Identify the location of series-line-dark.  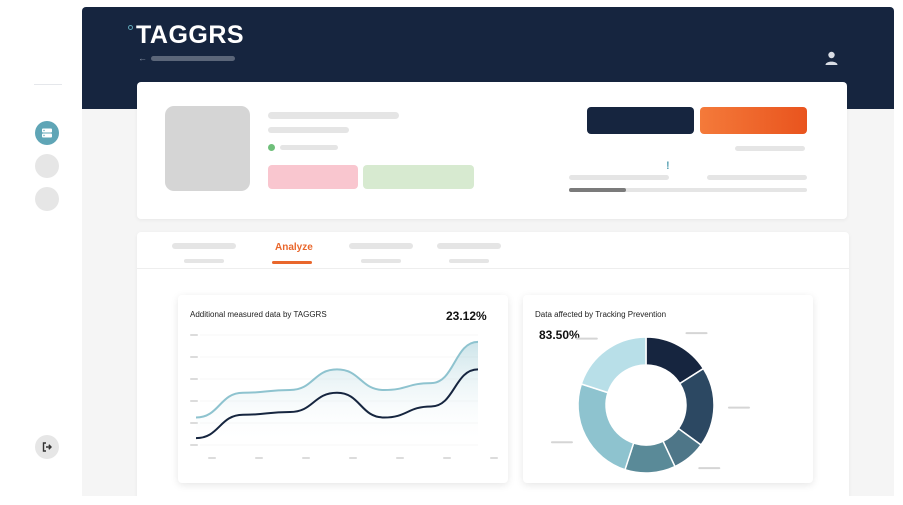
(337, 404).